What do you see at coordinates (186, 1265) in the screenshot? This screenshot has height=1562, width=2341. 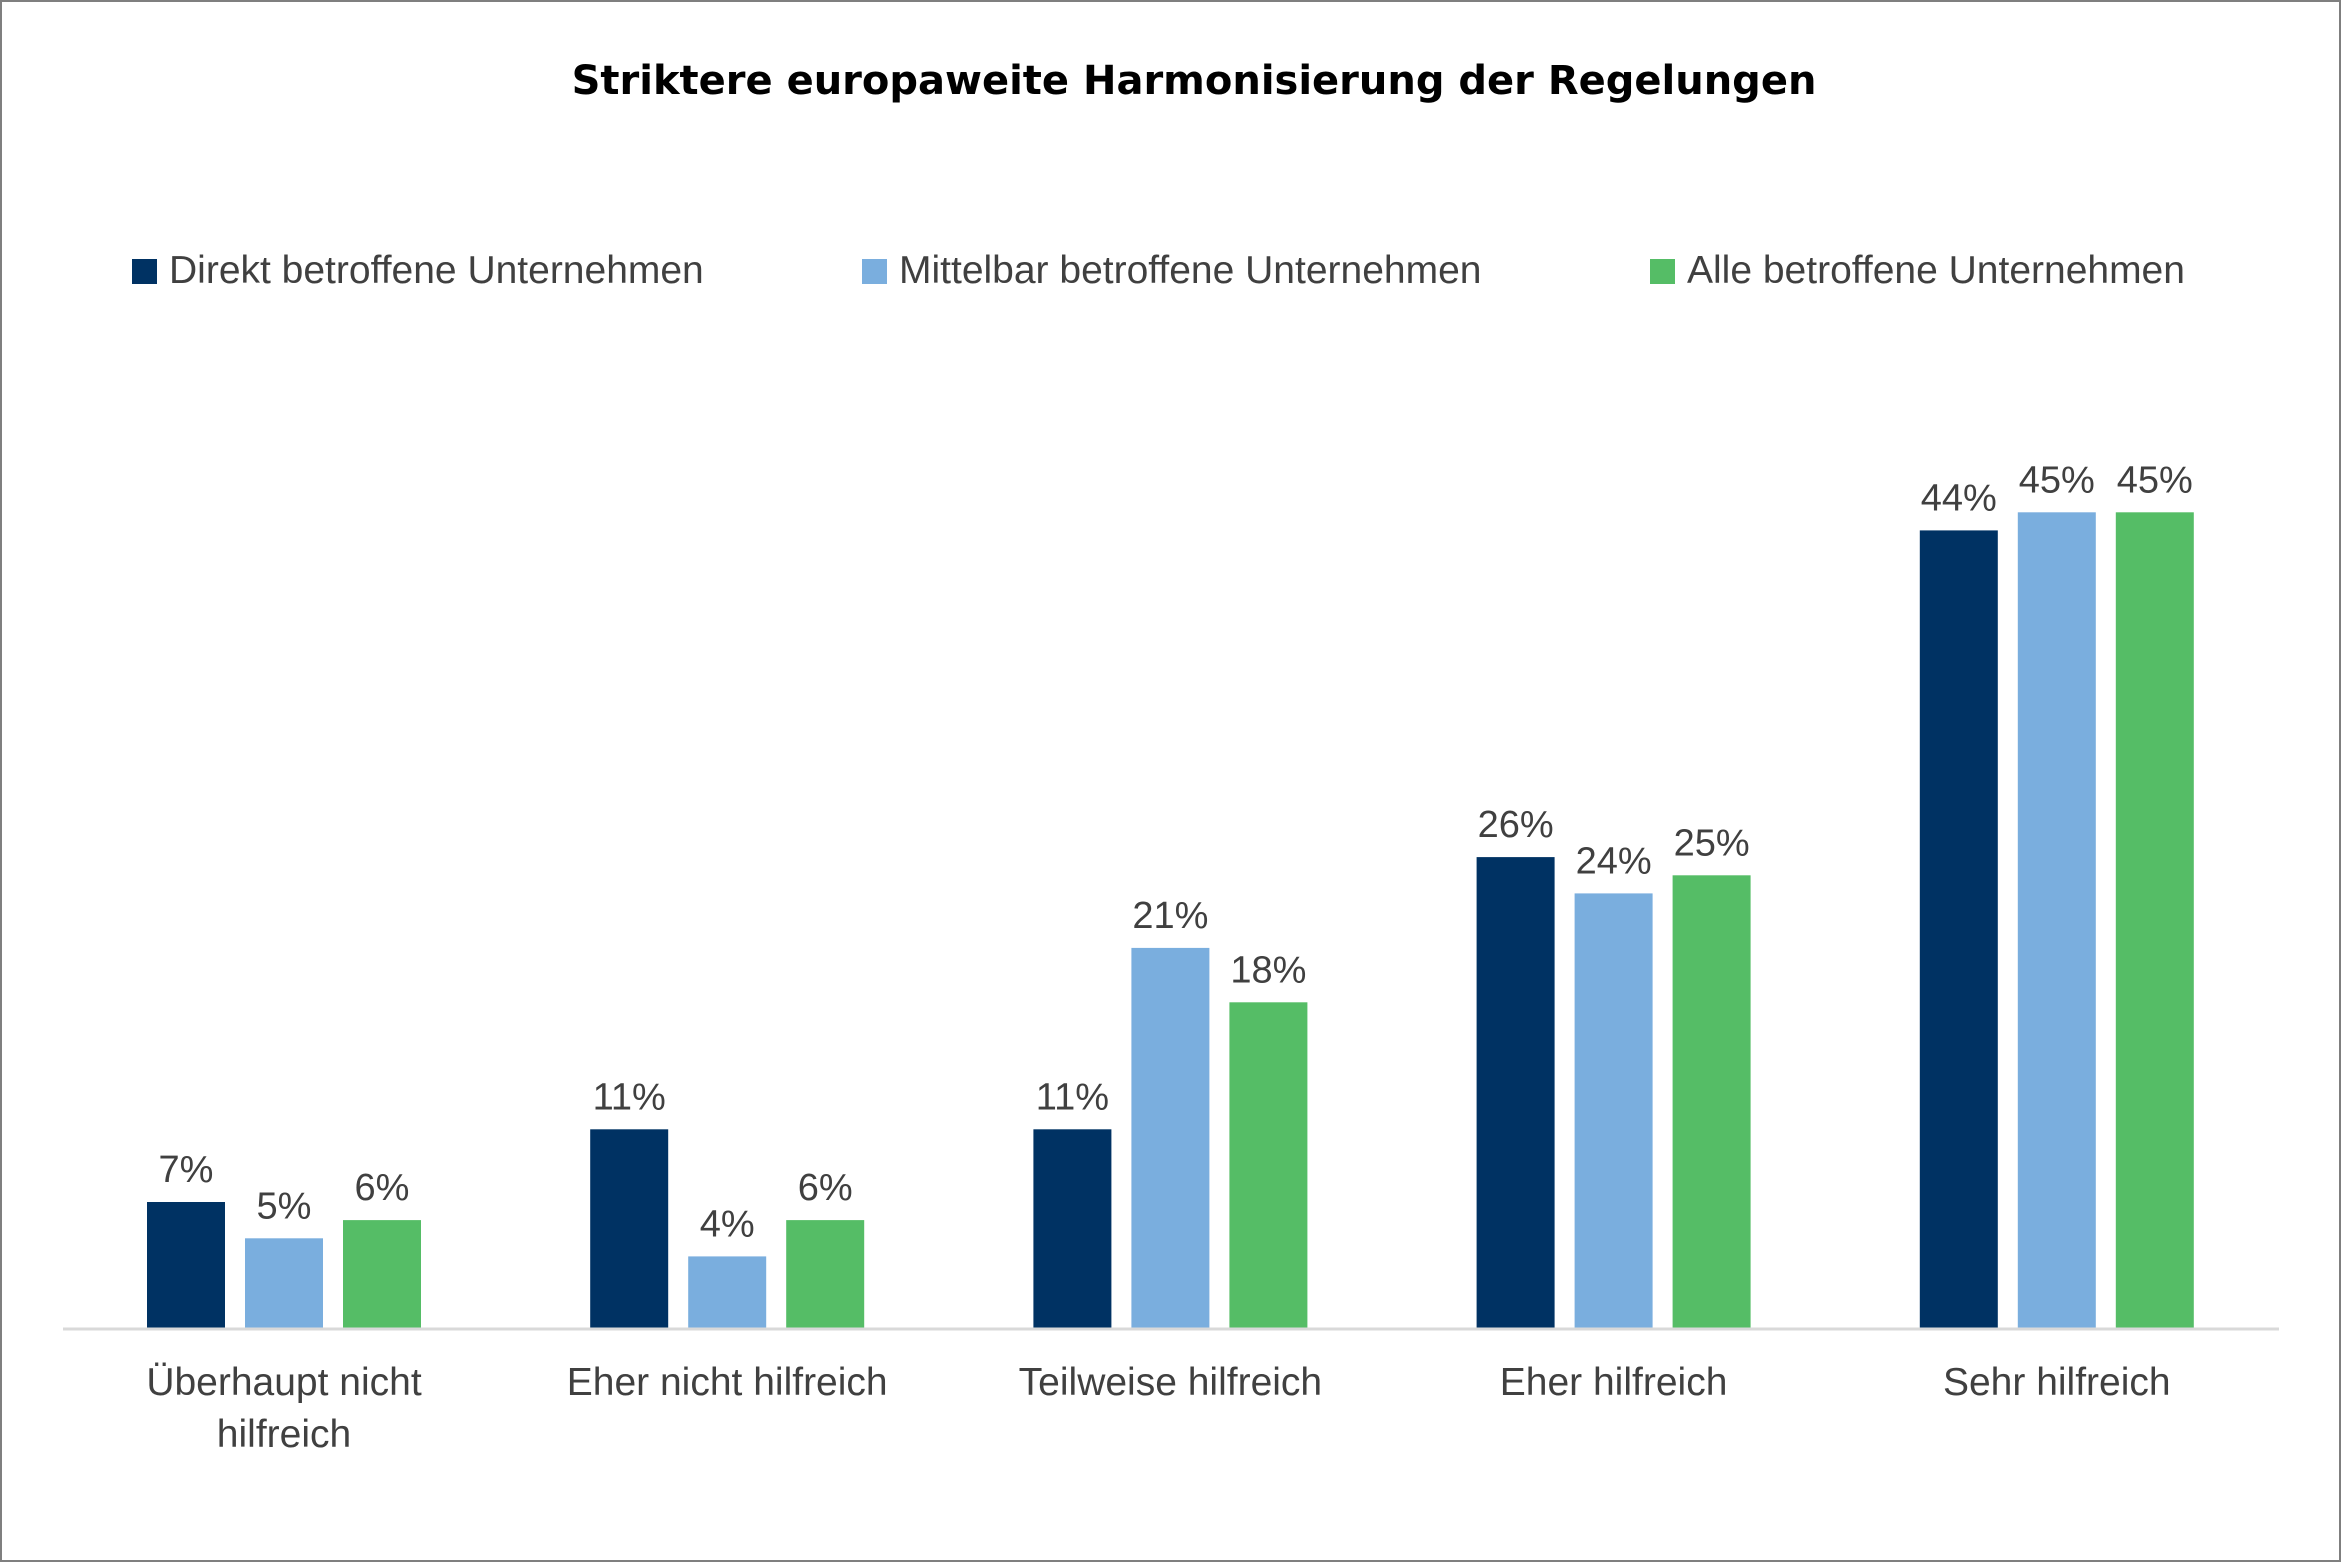 I see `bar-series1-cat1` at bounding box center [186, 1265].